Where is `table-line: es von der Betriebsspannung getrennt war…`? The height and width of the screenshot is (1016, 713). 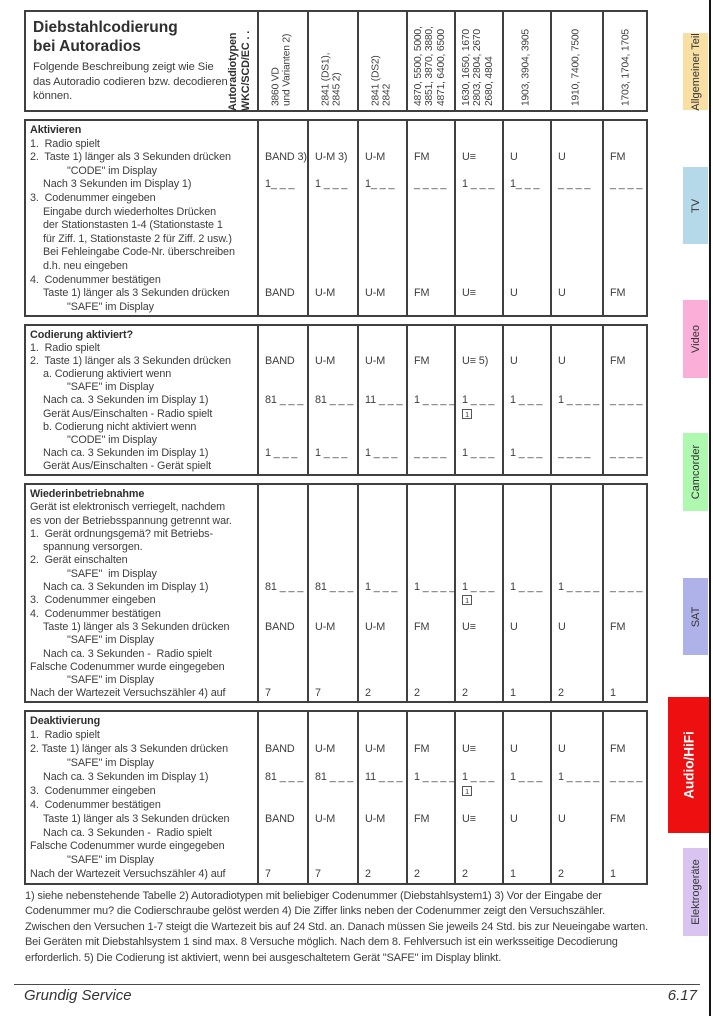 table-line: es von der Betriebsspannung getrennt war… is located at coordinates (336, 521).